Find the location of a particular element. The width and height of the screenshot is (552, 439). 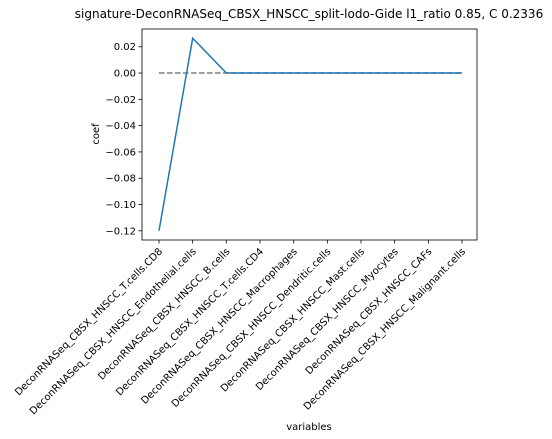

x-axis-label: variables is located at coordinates (309, 427).